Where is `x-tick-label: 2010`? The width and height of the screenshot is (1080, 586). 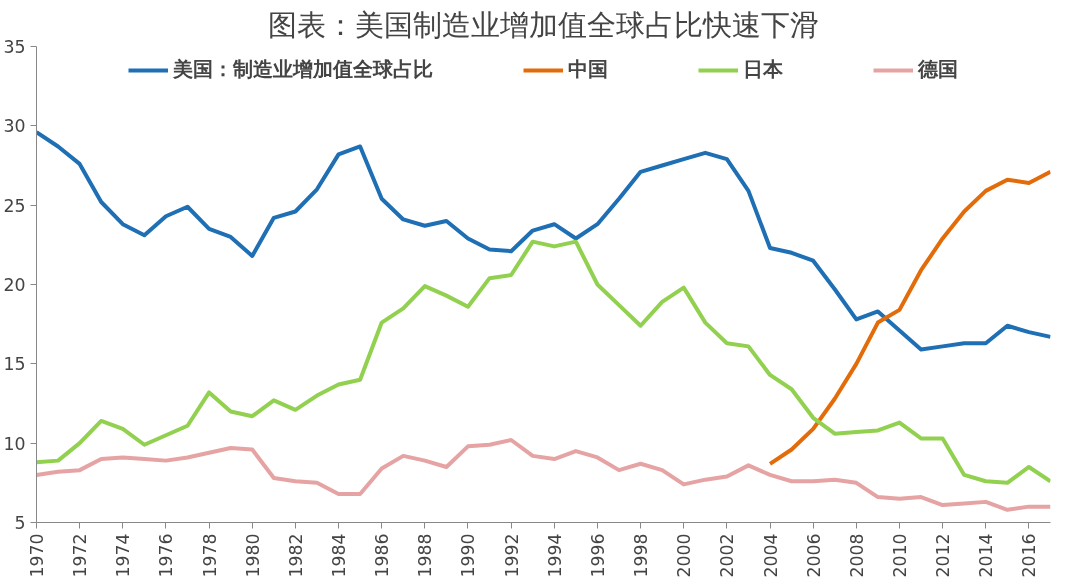
x-tick-label: 2010 is located at coordinates (899, 555).